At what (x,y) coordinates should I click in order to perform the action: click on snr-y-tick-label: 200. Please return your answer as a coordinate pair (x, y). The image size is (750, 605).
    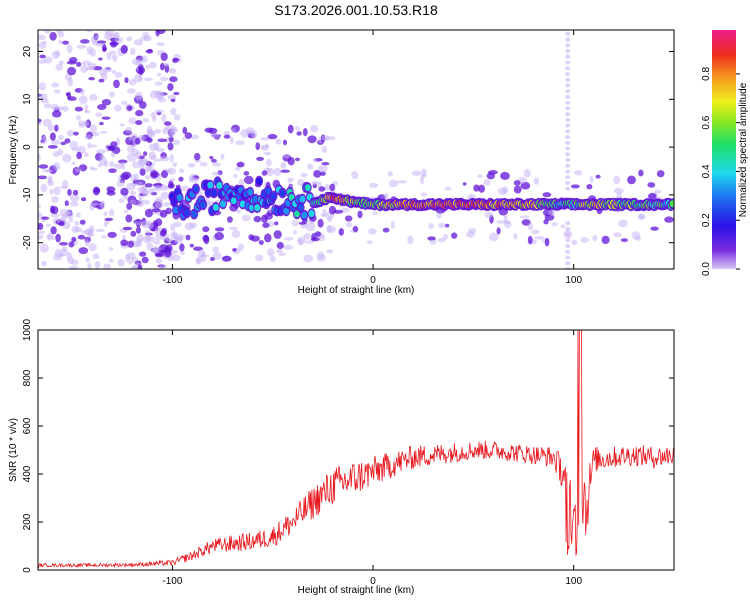
    Looking at the image, I should click on (27, 521).